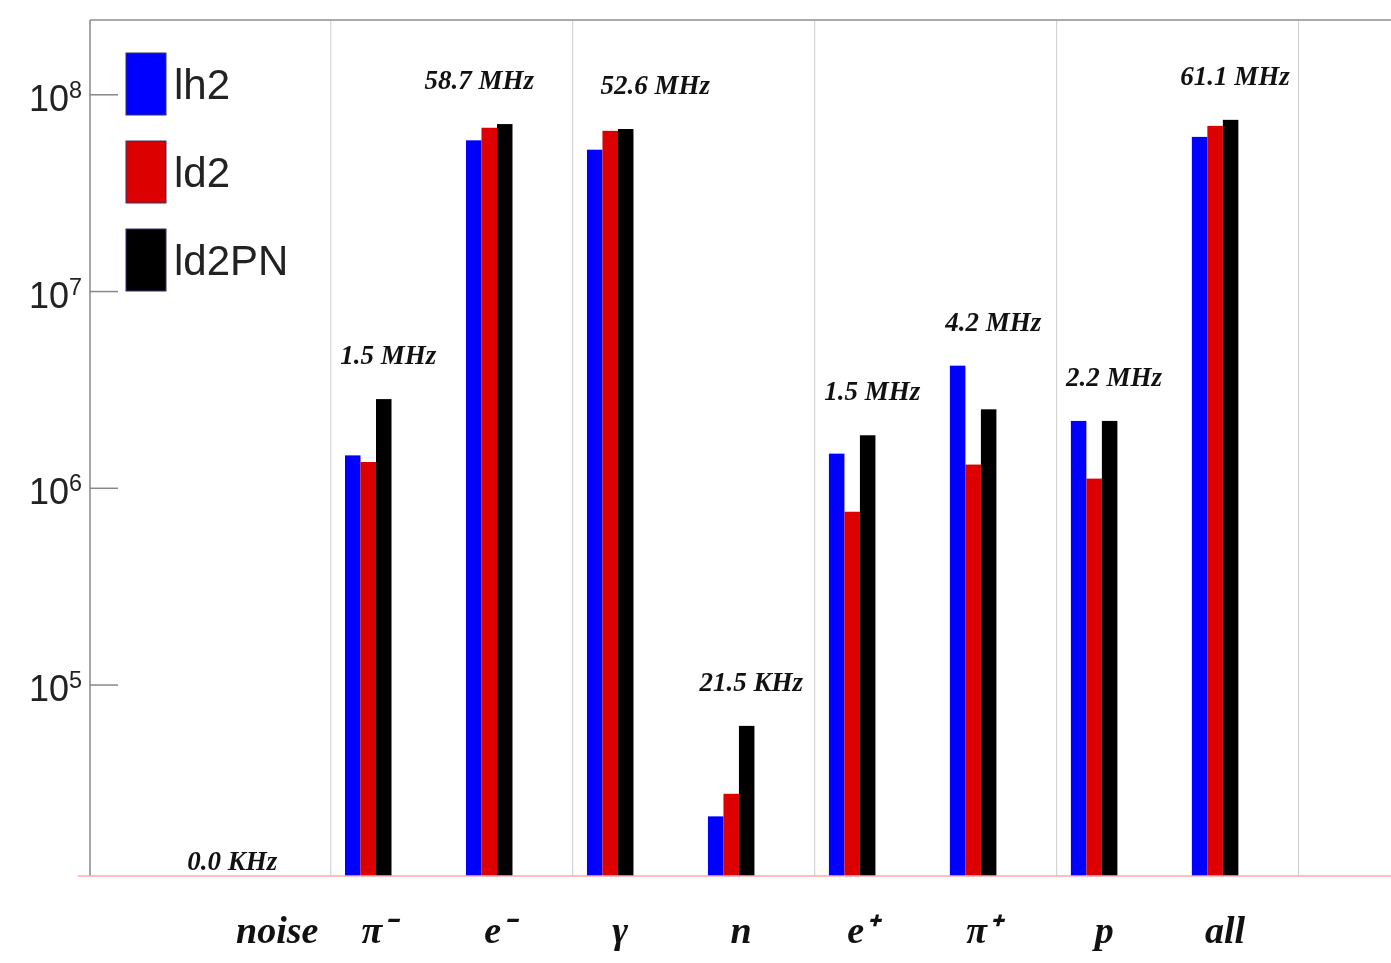 This screenshot has width=1391, height=963. Describe the element at coordinates (202, 84) in the screenshot. I see `legend-label: lh2` at that location.